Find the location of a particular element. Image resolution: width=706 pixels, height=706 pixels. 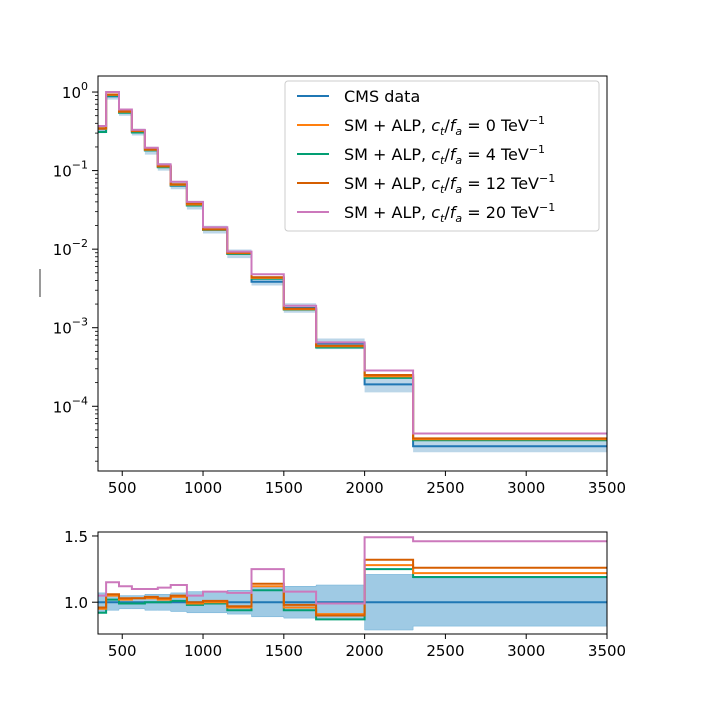

legend-label: SM + ALP, ct/fa = 4 TeV−1 is located at coordinates (444, 155).